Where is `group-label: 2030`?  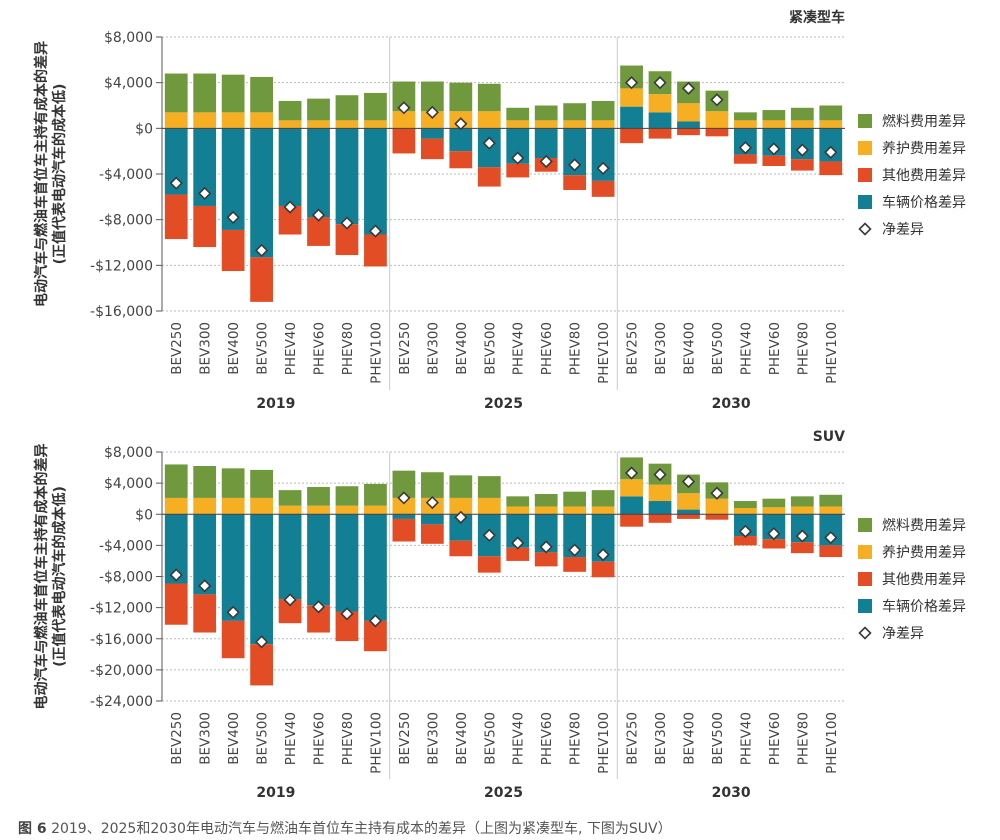 group-label: 2030 is located at coordinates (731, 793).